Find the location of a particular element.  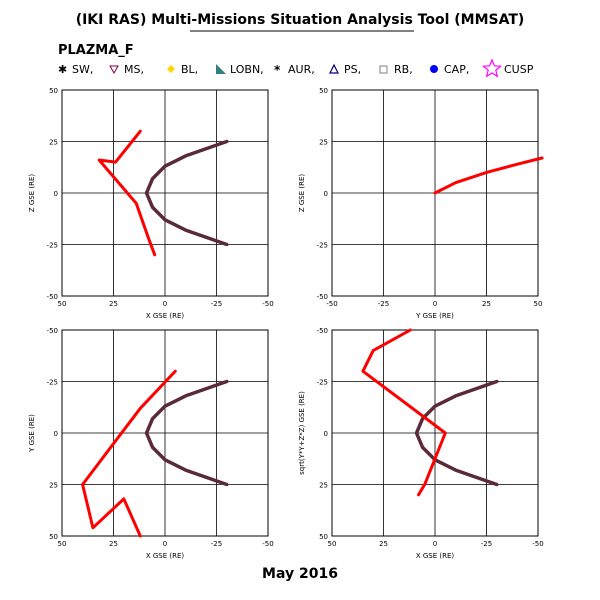

legend-label: PS, is located at coordinates (352, 69).